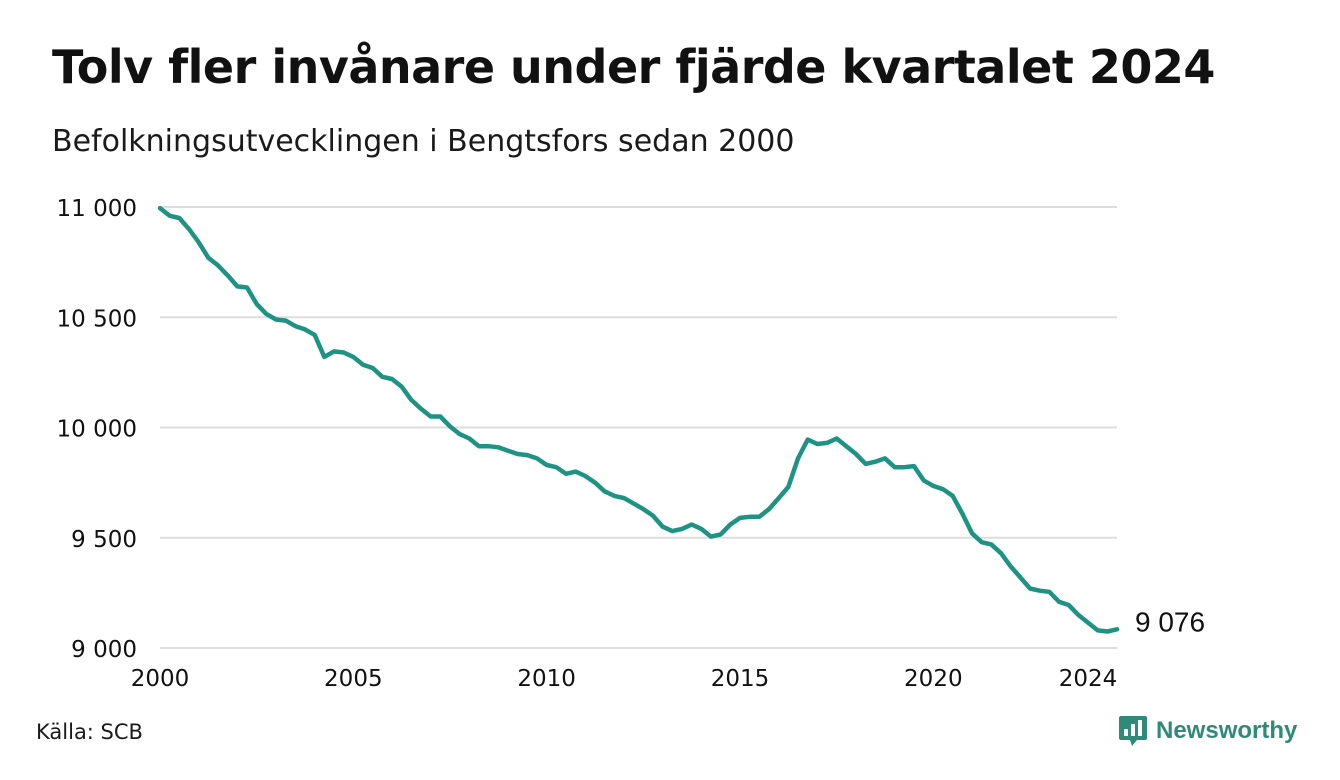 The width and height of the screenshot is (1340, 780). I want to click on x-tick-label: 2000, so click(160, 679).